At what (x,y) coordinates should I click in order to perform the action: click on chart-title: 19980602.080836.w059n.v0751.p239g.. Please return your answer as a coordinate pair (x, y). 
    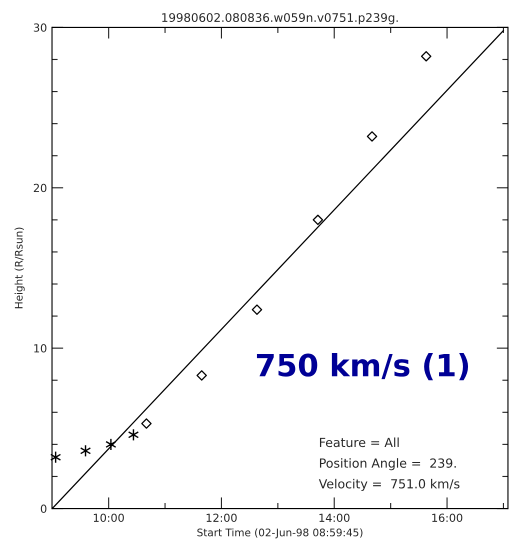
    Looking at the image, I should click on (280, 18).